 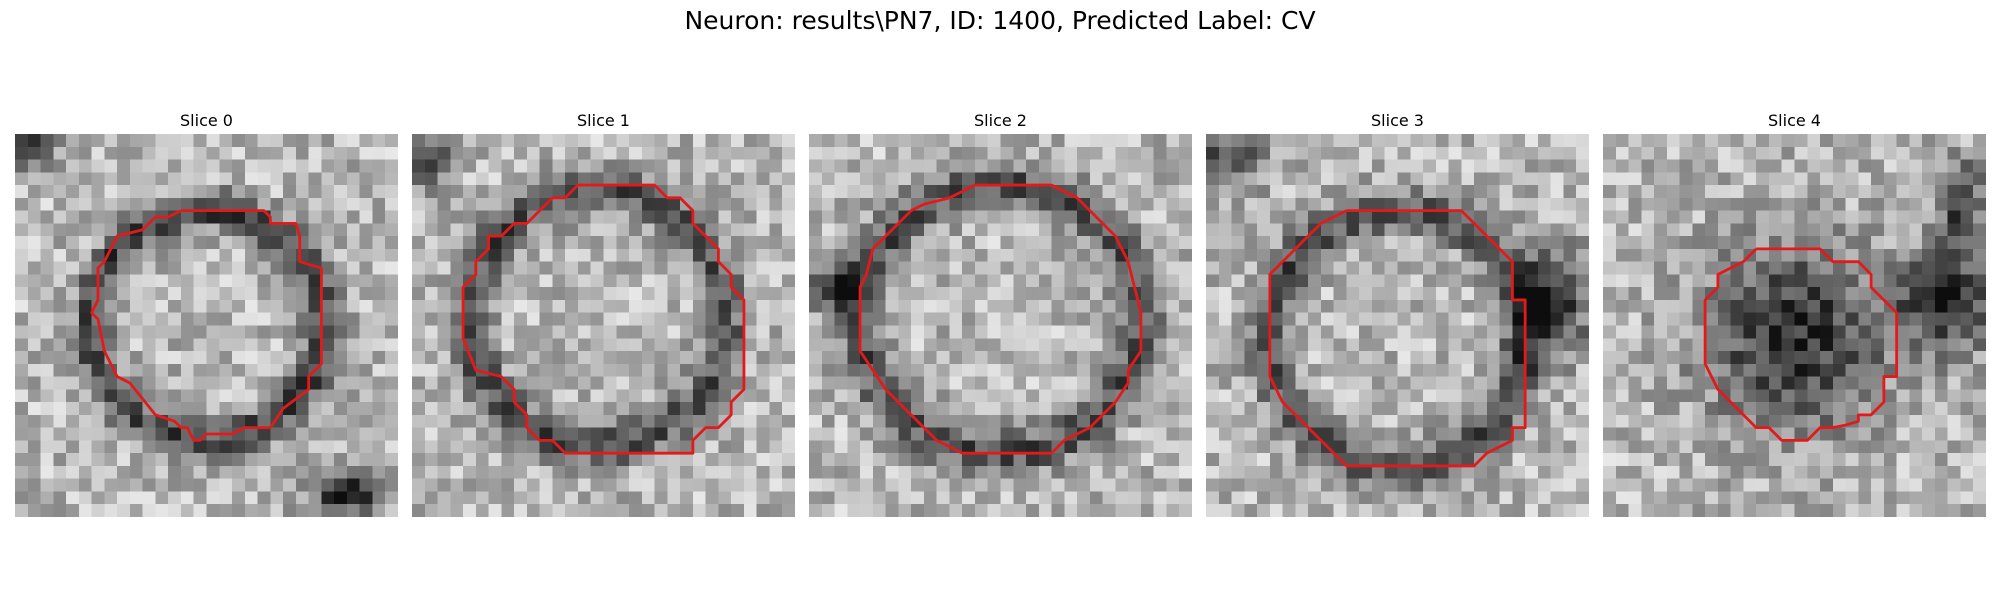 I want to click on slice-title: Slice 0, so click(x=206, y=120).